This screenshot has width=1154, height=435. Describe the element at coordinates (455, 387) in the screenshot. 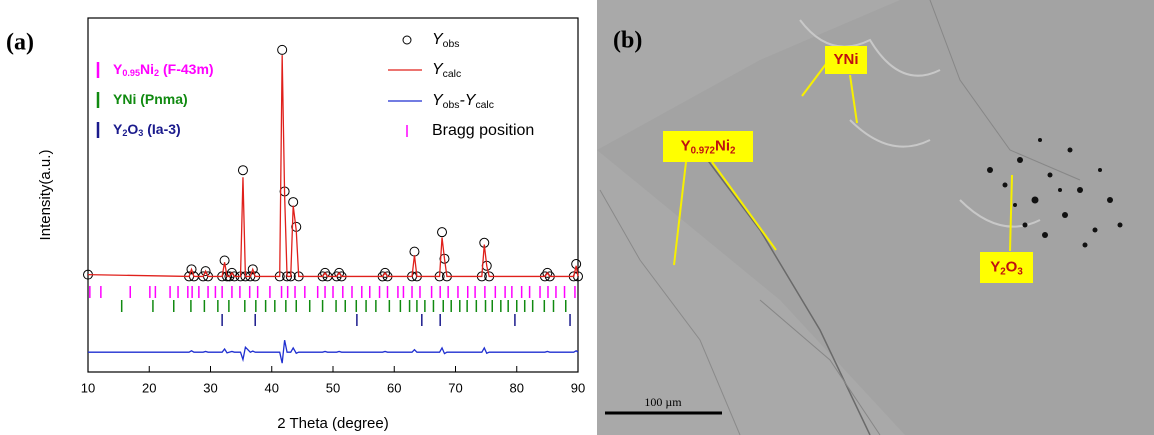

I see `x-tick-label: 70` at that location.